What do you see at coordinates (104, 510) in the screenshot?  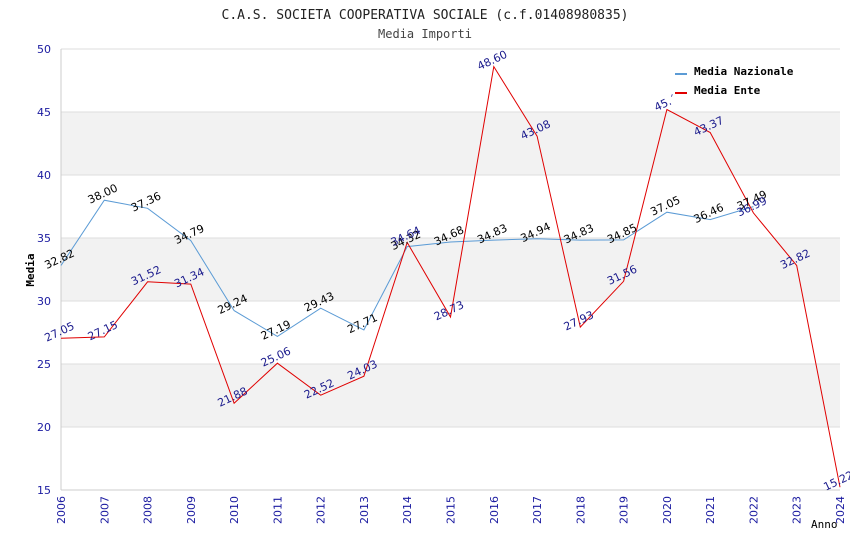 I see `x-tick-2007: 2007` at bounding box center [104, 510].